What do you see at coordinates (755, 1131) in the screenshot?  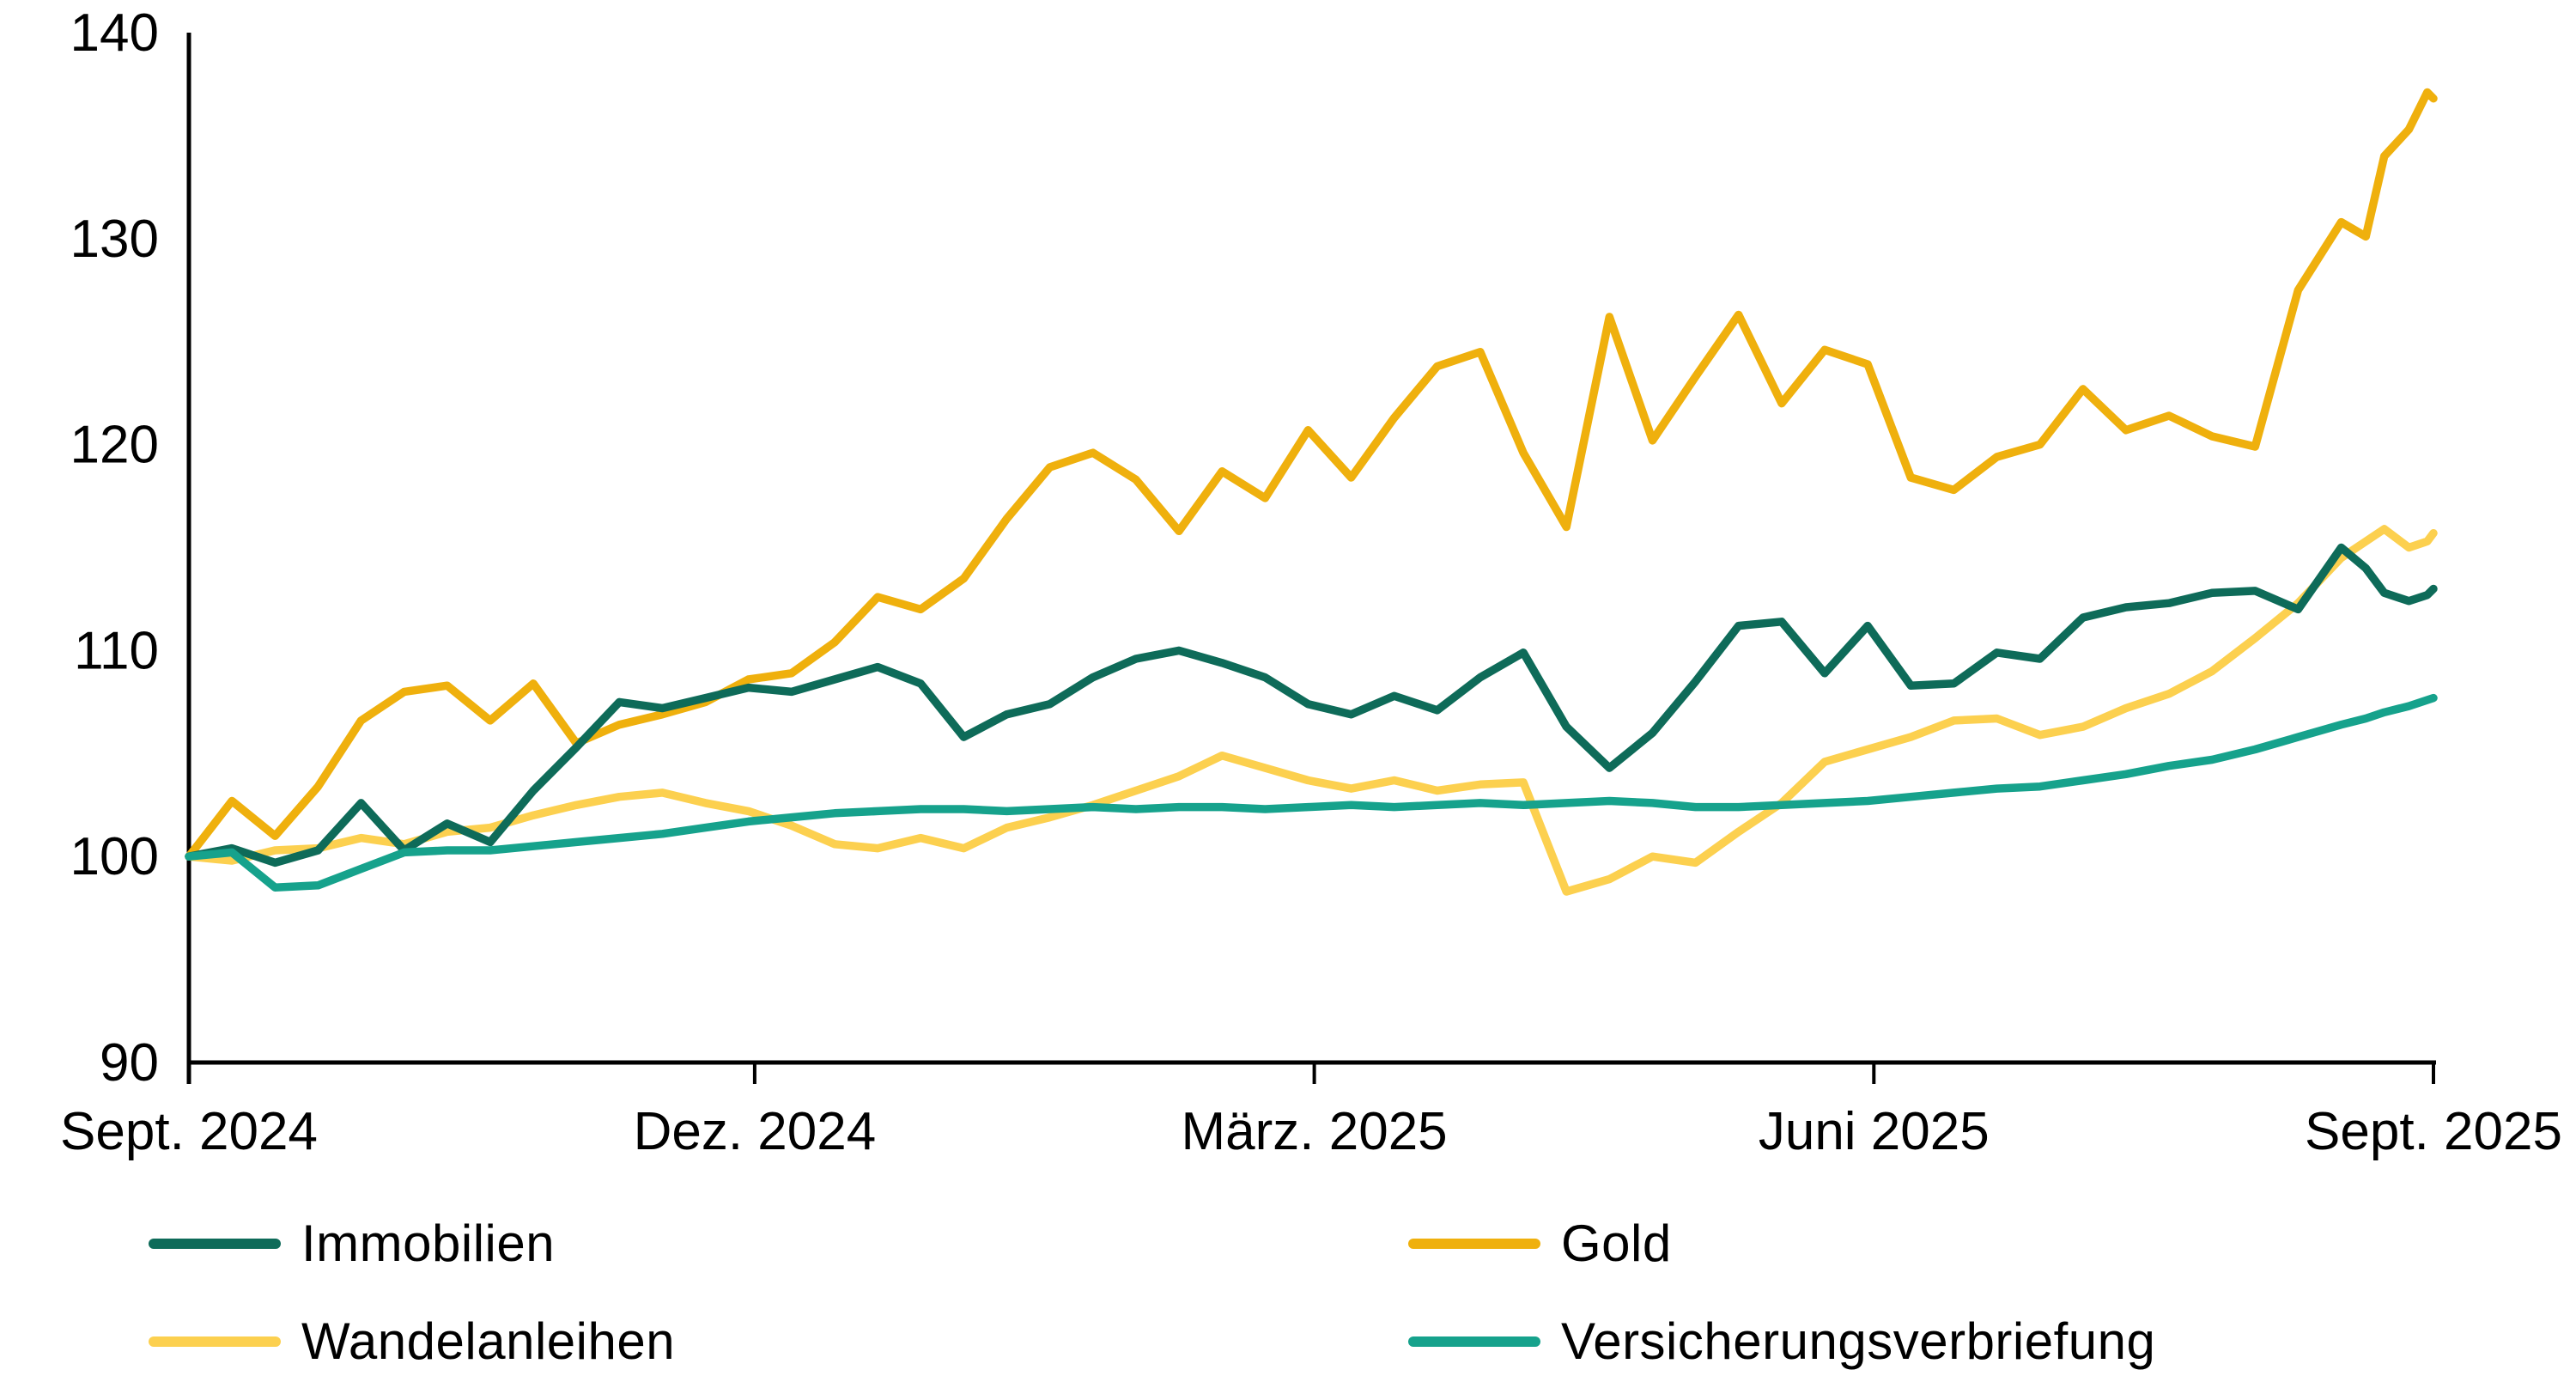 I see `x-tick-label: Dez. 2024` at bounding box center [755, 1131].